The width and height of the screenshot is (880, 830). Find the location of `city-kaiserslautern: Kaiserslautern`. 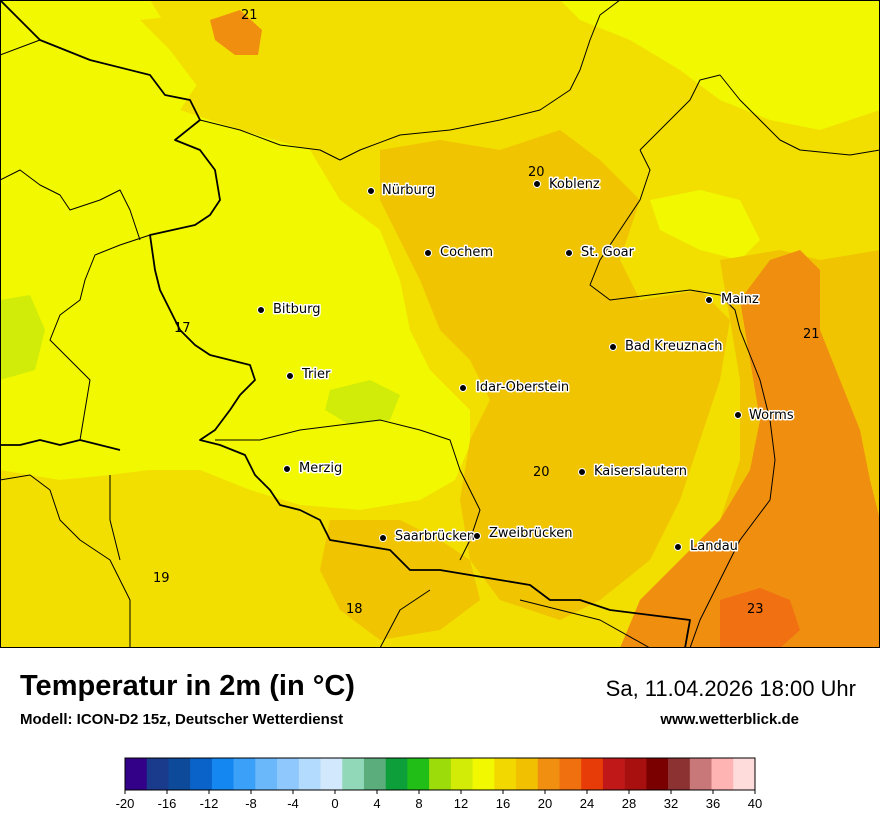

city-kaiserslautern: Kaiserslautern is located at coordinates (633, 472).